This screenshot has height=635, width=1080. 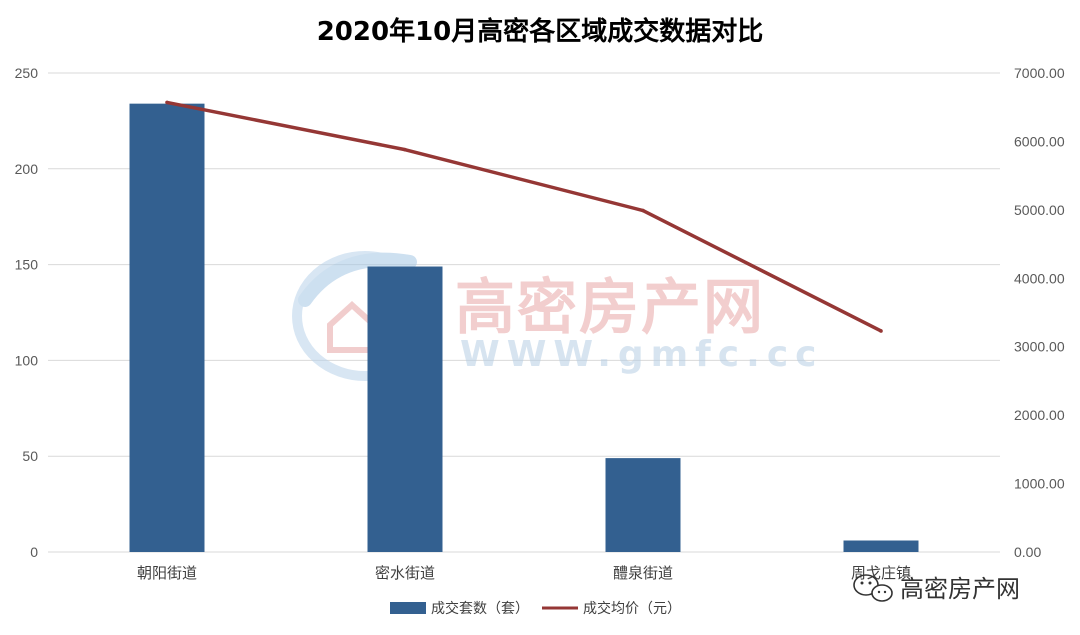 I want to click on left-tick-label: 150, so click(x=27, y=265).